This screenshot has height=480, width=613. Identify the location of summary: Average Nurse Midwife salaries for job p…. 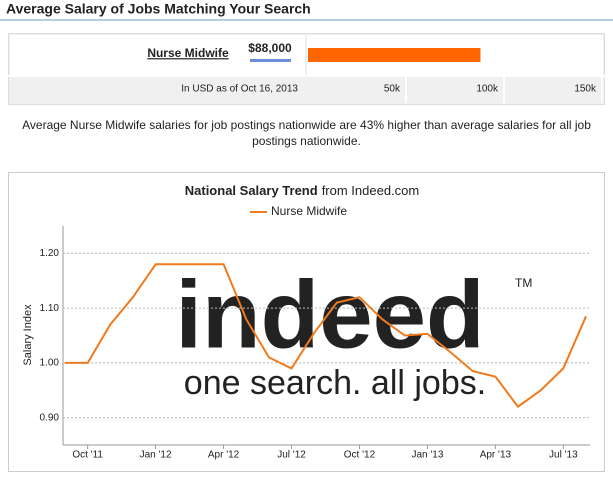
(306, 133).